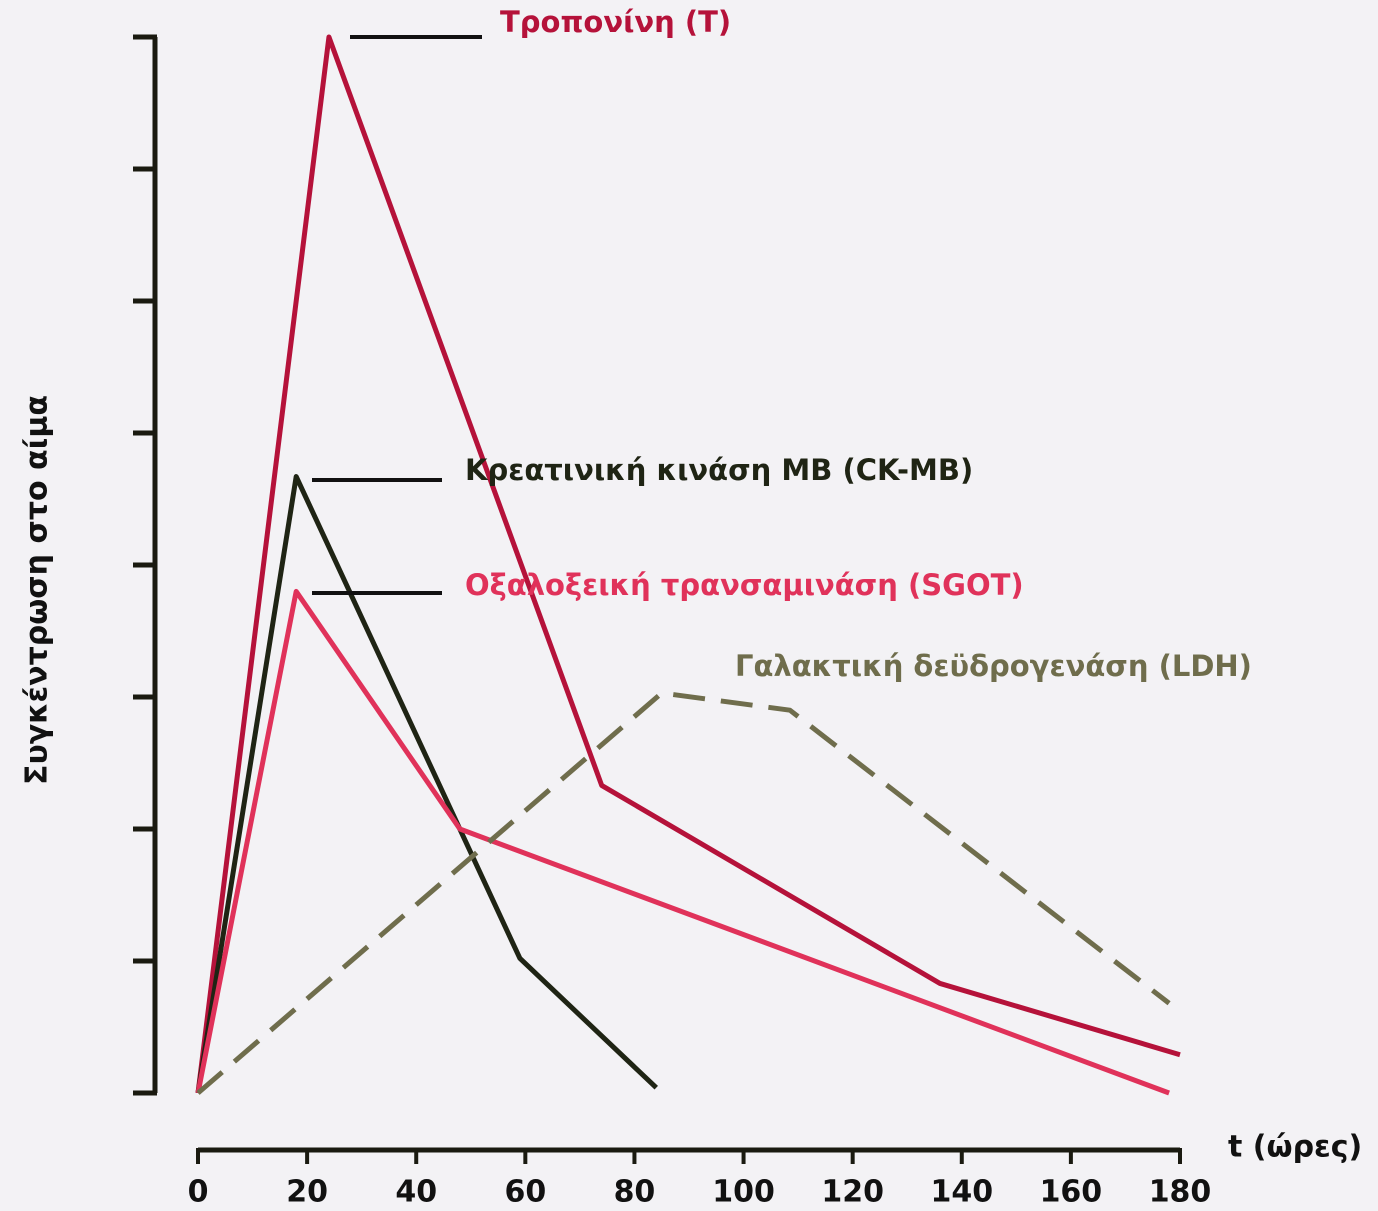 This screenshot has height=1211, width=1378. Describe the element at coordinates (615, 22) in the screenshot. I see `series-label: Τροπονίνη (T)` at that location.